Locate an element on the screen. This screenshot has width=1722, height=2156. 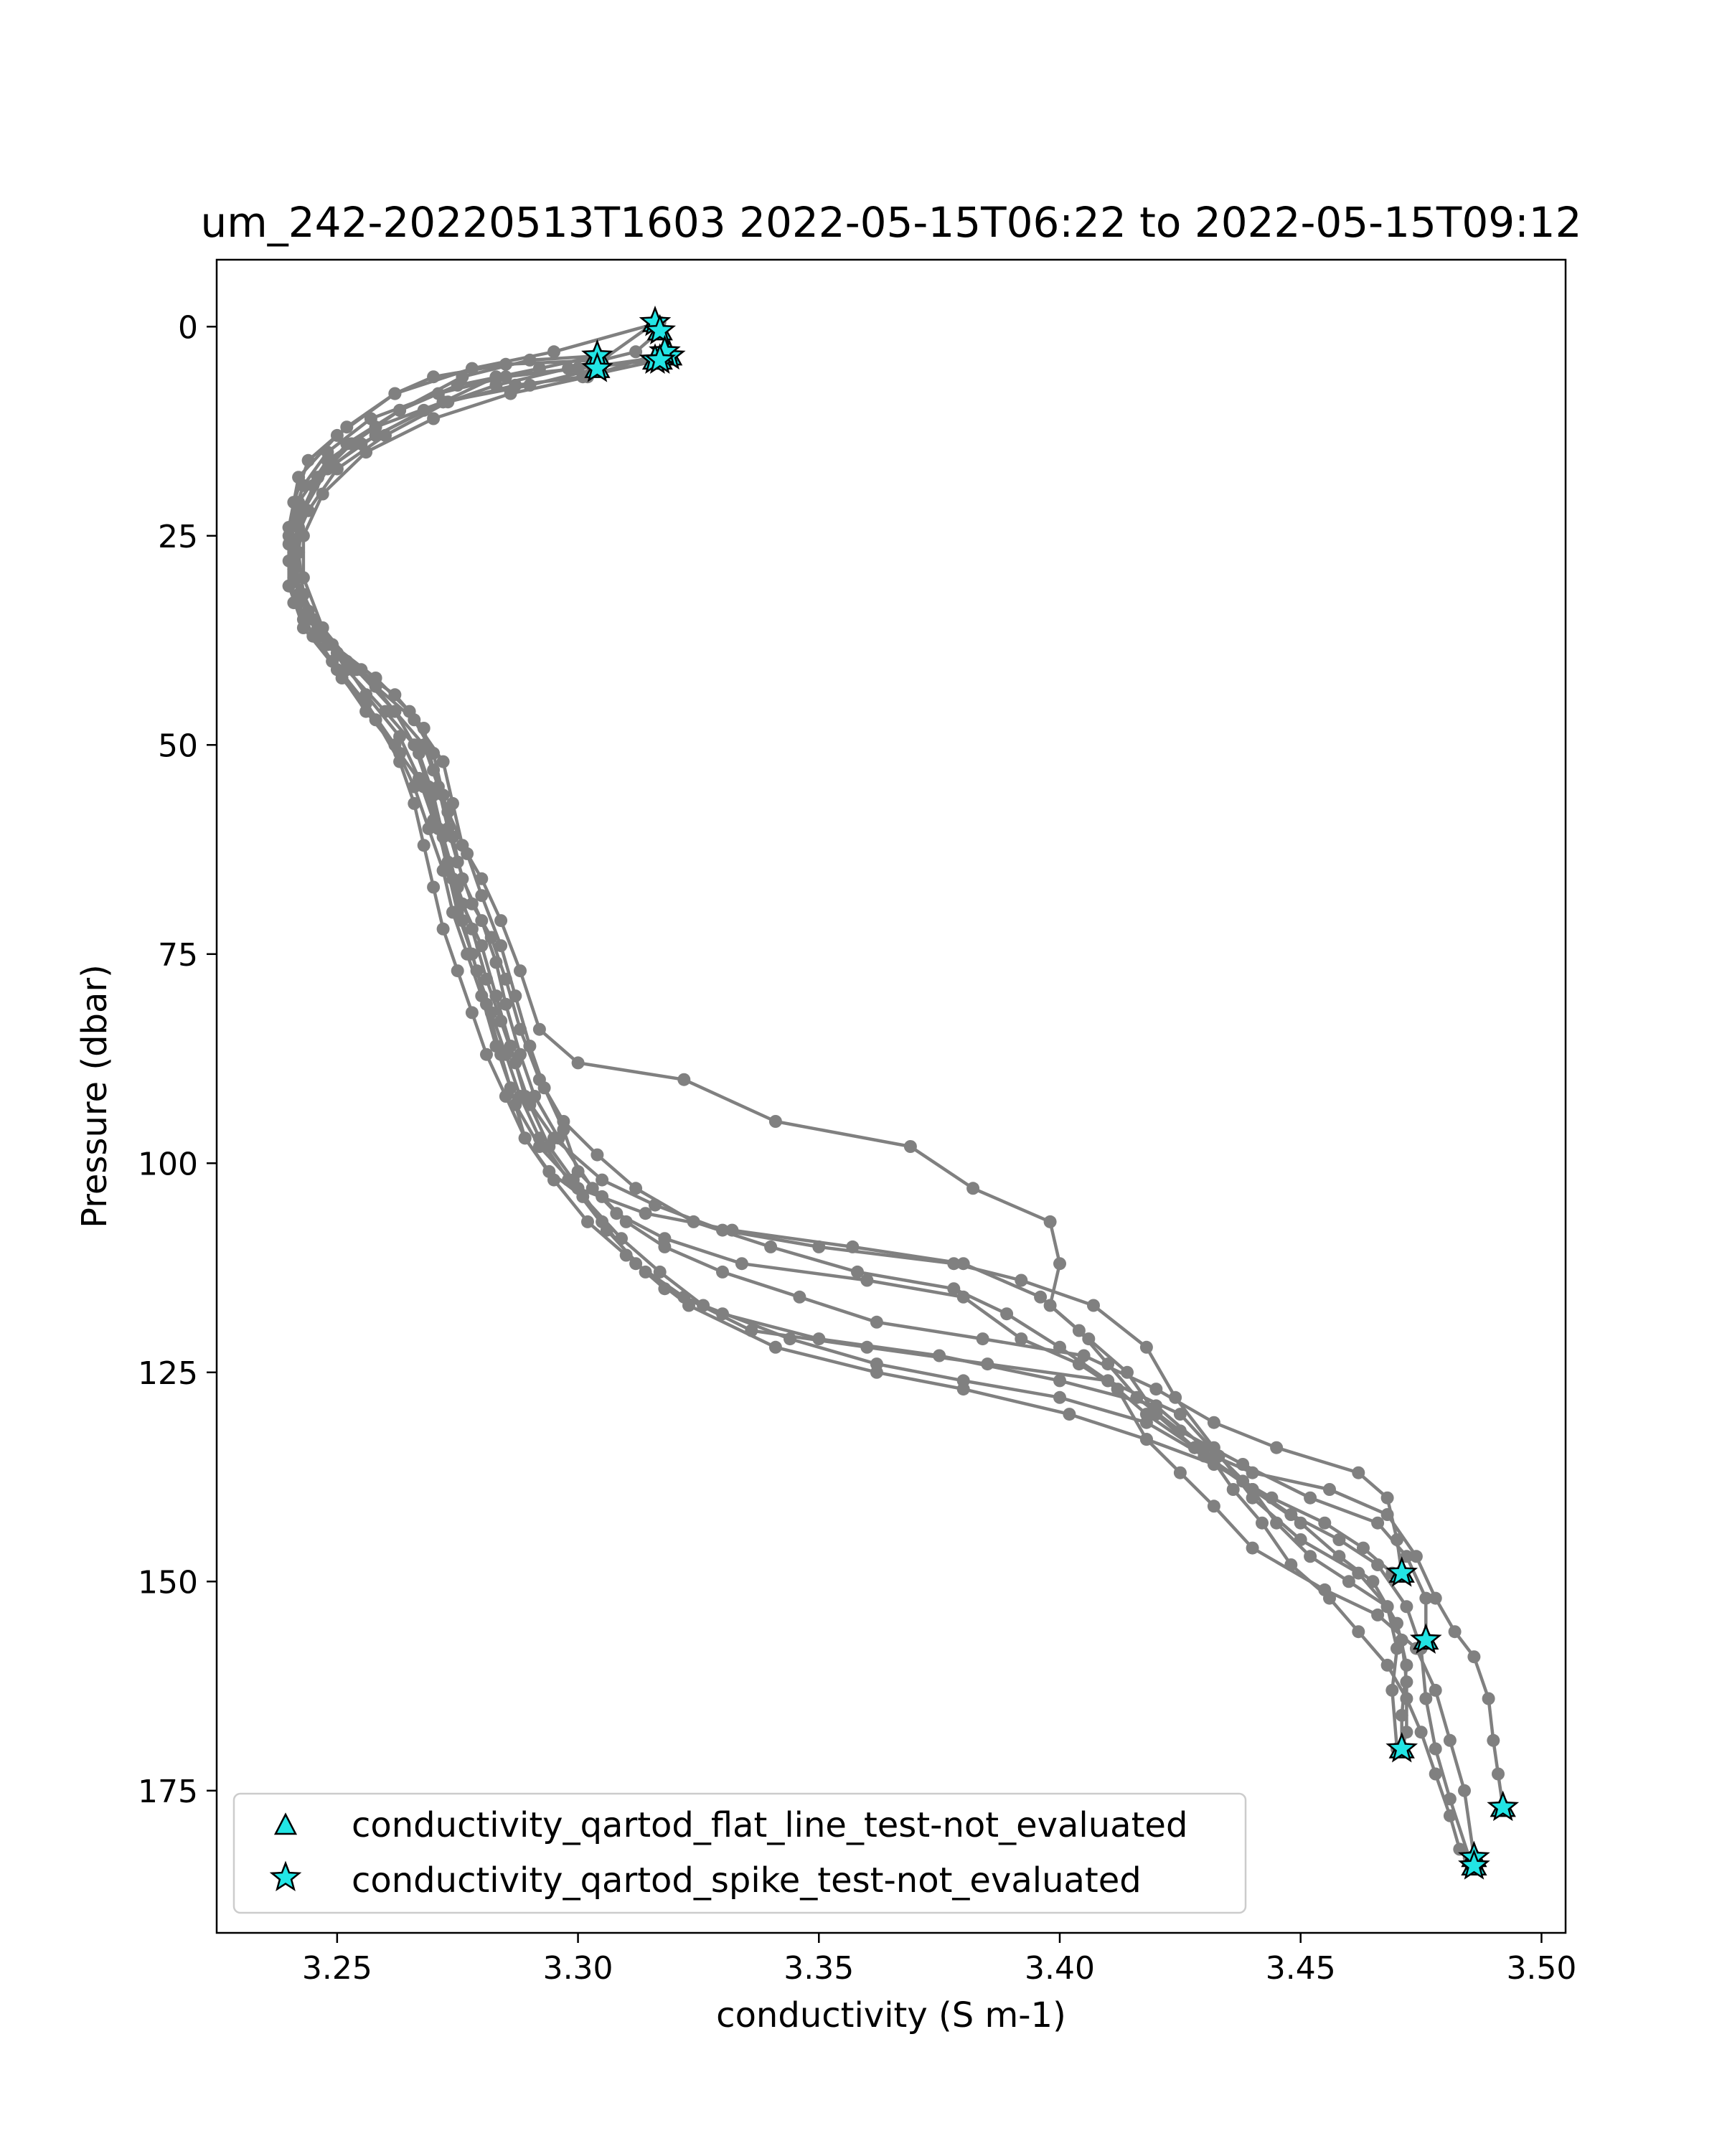
x-tick-label: 3.50 is located at coordinates (1541, 1968).